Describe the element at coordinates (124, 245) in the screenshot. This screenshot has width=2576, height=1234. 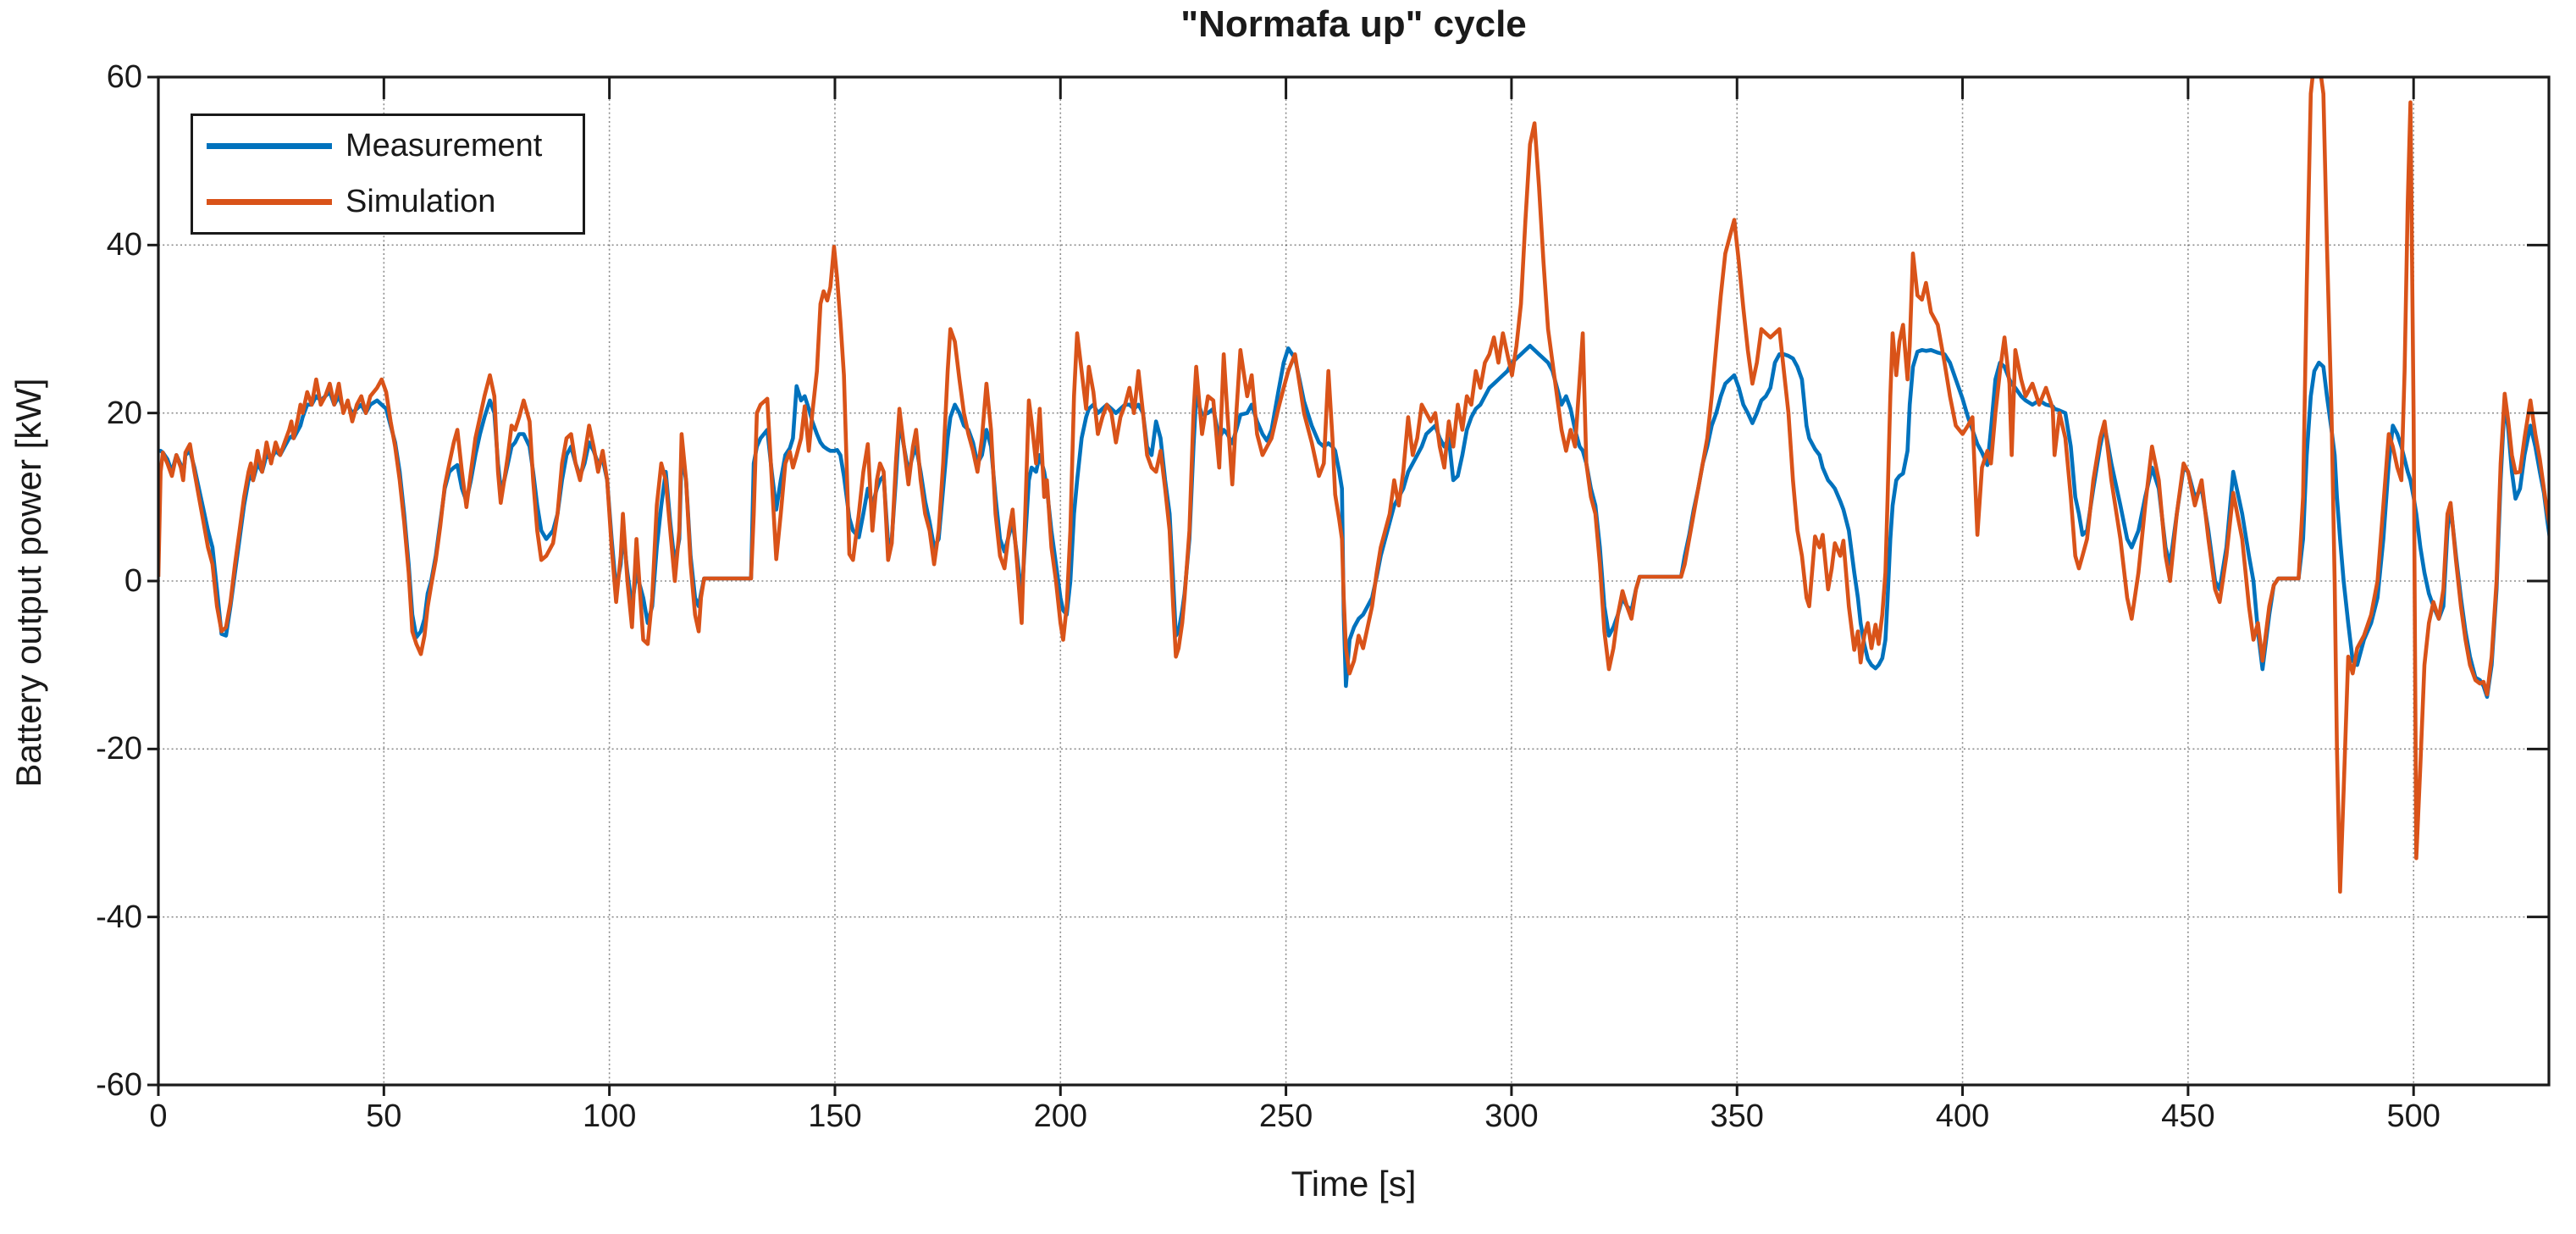
I see `y-tick-label: 40` at that location.